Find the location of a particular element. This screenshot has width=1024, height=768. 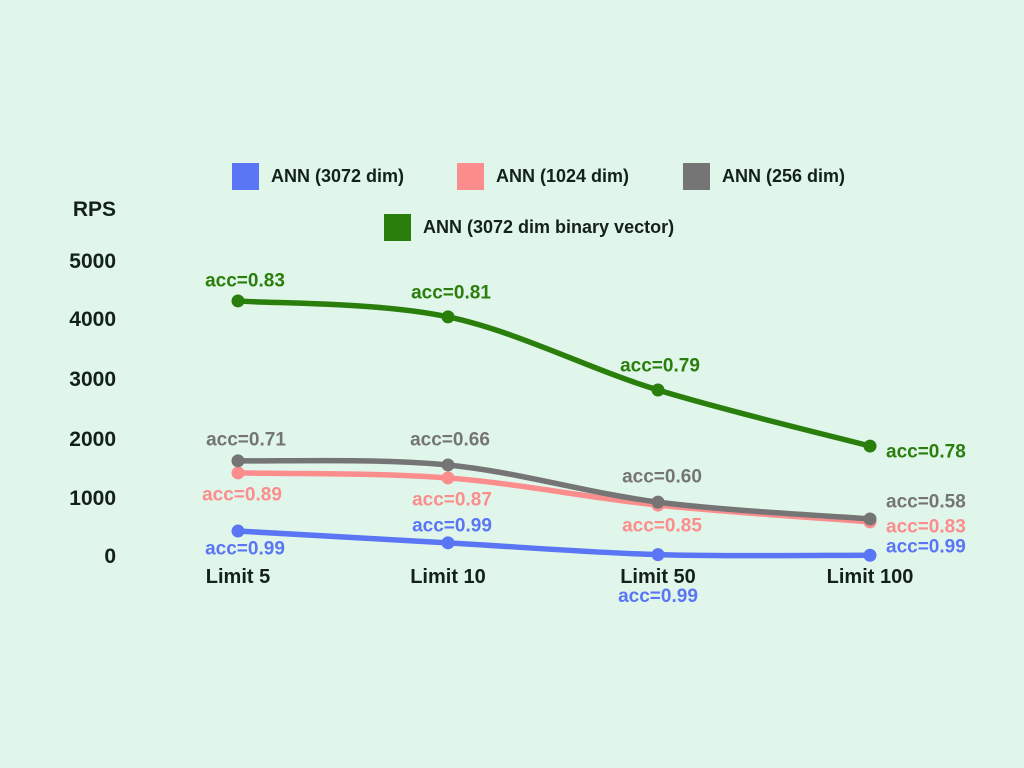

acc-label: acc=0.78 is located at coordinates (926, 452).